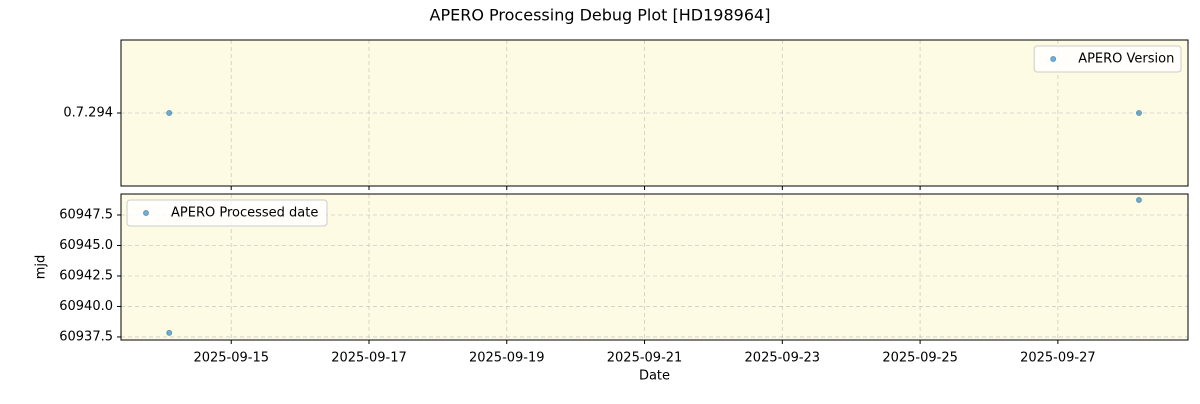  I want to click on x-tick-label: 2025-09-27, so click(1058, 358).